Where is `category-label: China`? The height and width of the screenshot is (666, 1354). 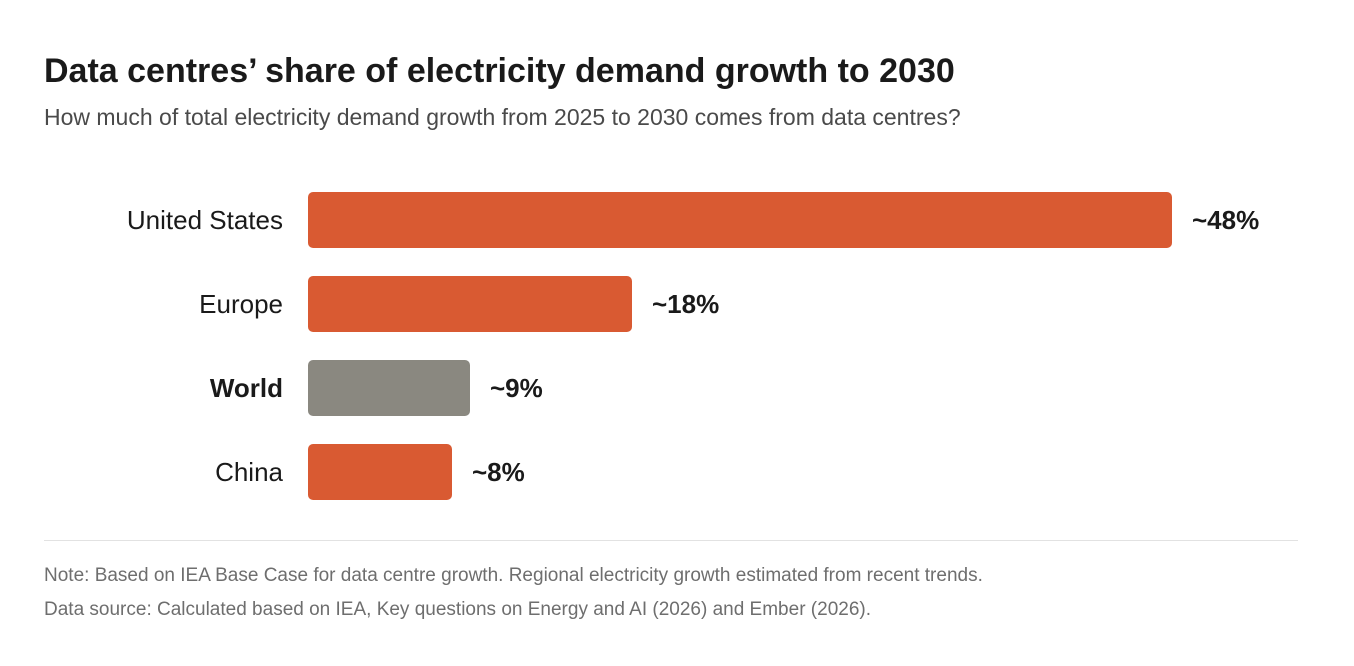
category-label: China is located at coordinates (249, 472).